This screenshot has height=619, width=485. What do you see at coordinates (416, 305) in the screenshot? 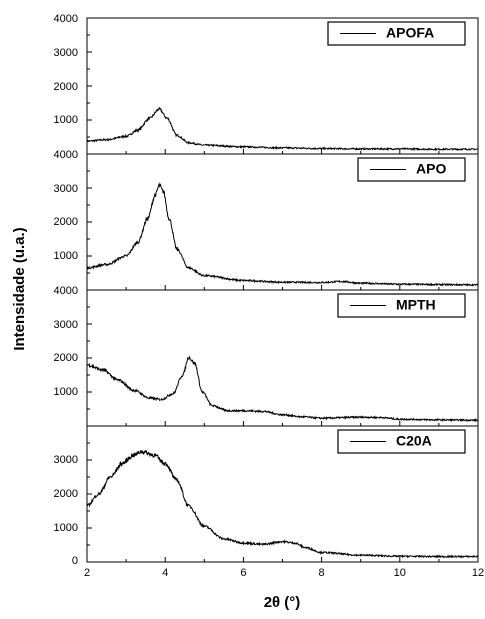
I see `legend-label: MPTH` at bounding box center [416, 305].